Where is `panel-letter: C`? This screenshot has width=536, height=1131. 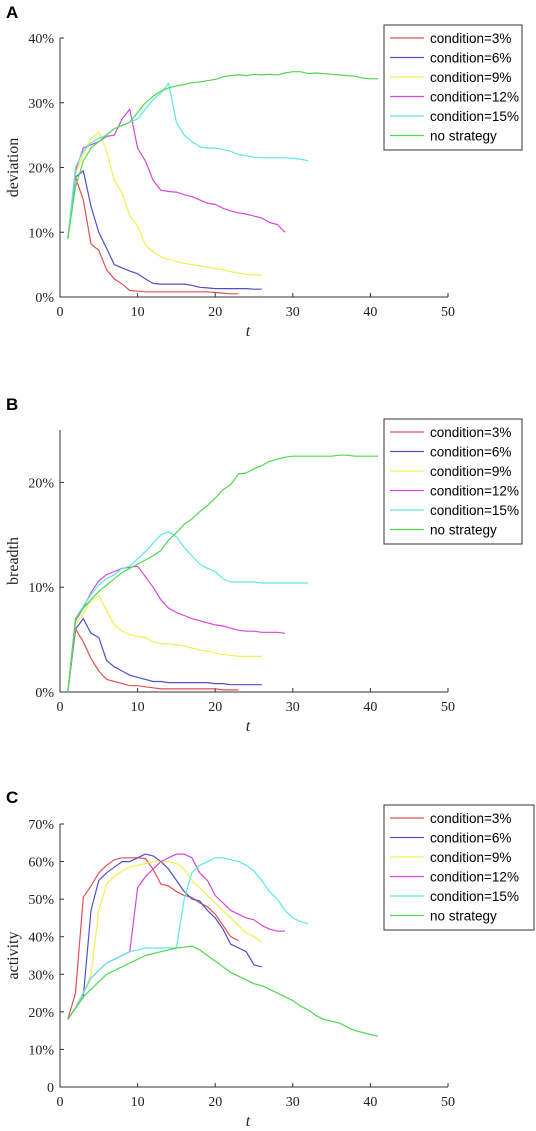 panel-letter: C is located at coordinates (12, 797).